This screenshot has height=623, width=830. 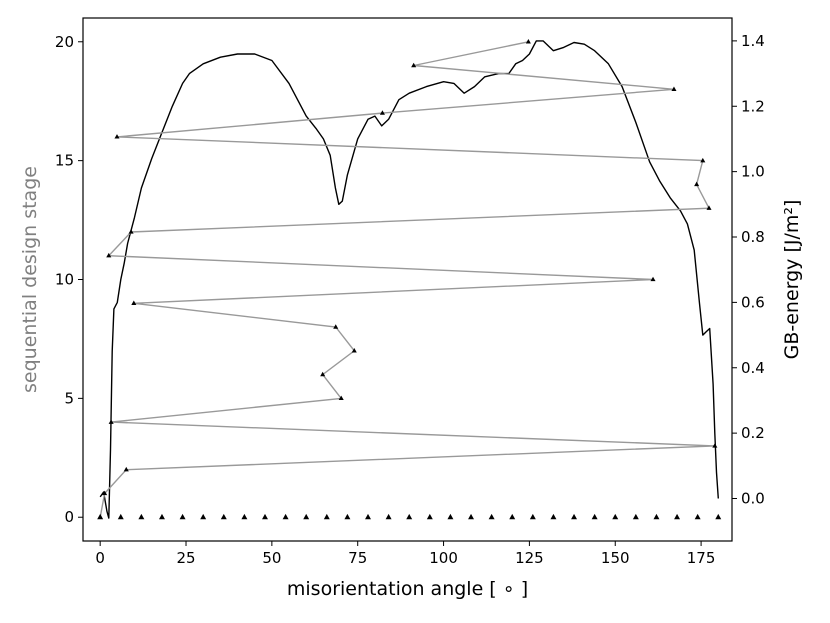 I want to click on y-left-tick-label: 0, so click(x=69, y=517).